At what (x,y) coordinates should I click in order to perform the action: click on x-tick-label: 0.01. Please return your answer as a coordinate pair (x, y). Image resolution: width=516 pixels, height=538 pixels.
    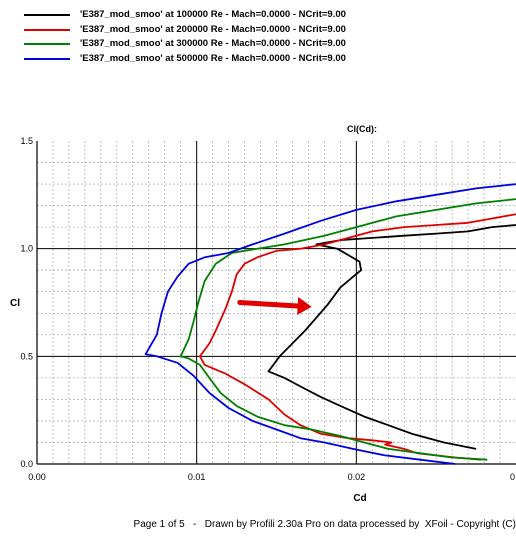
    Looking at the image, I should click on (197, 477).